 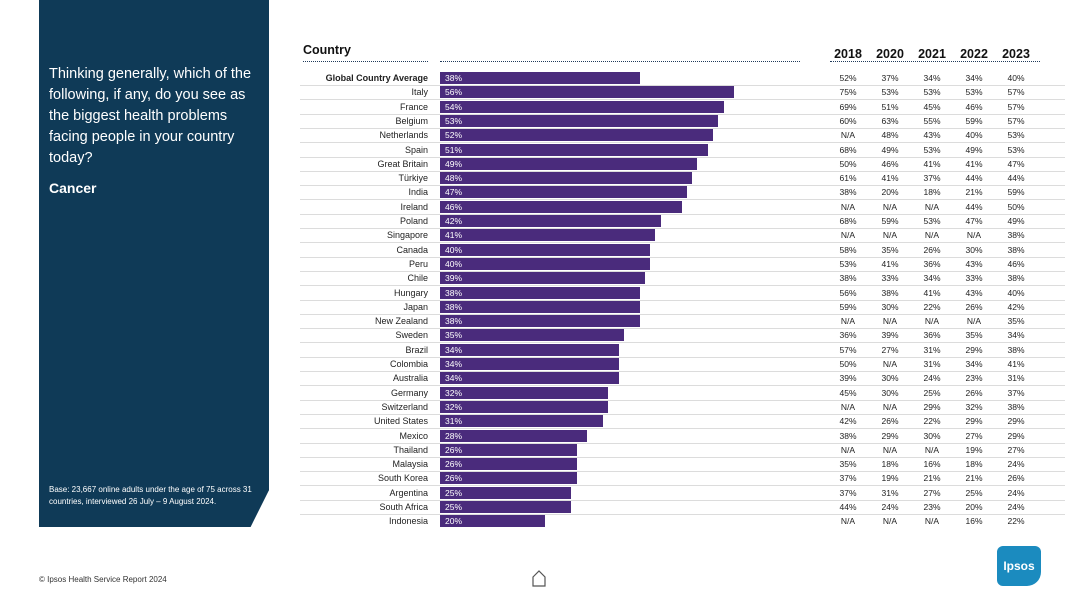 I want to click on bar-value-label: 47%, so click(x=454, y=192).